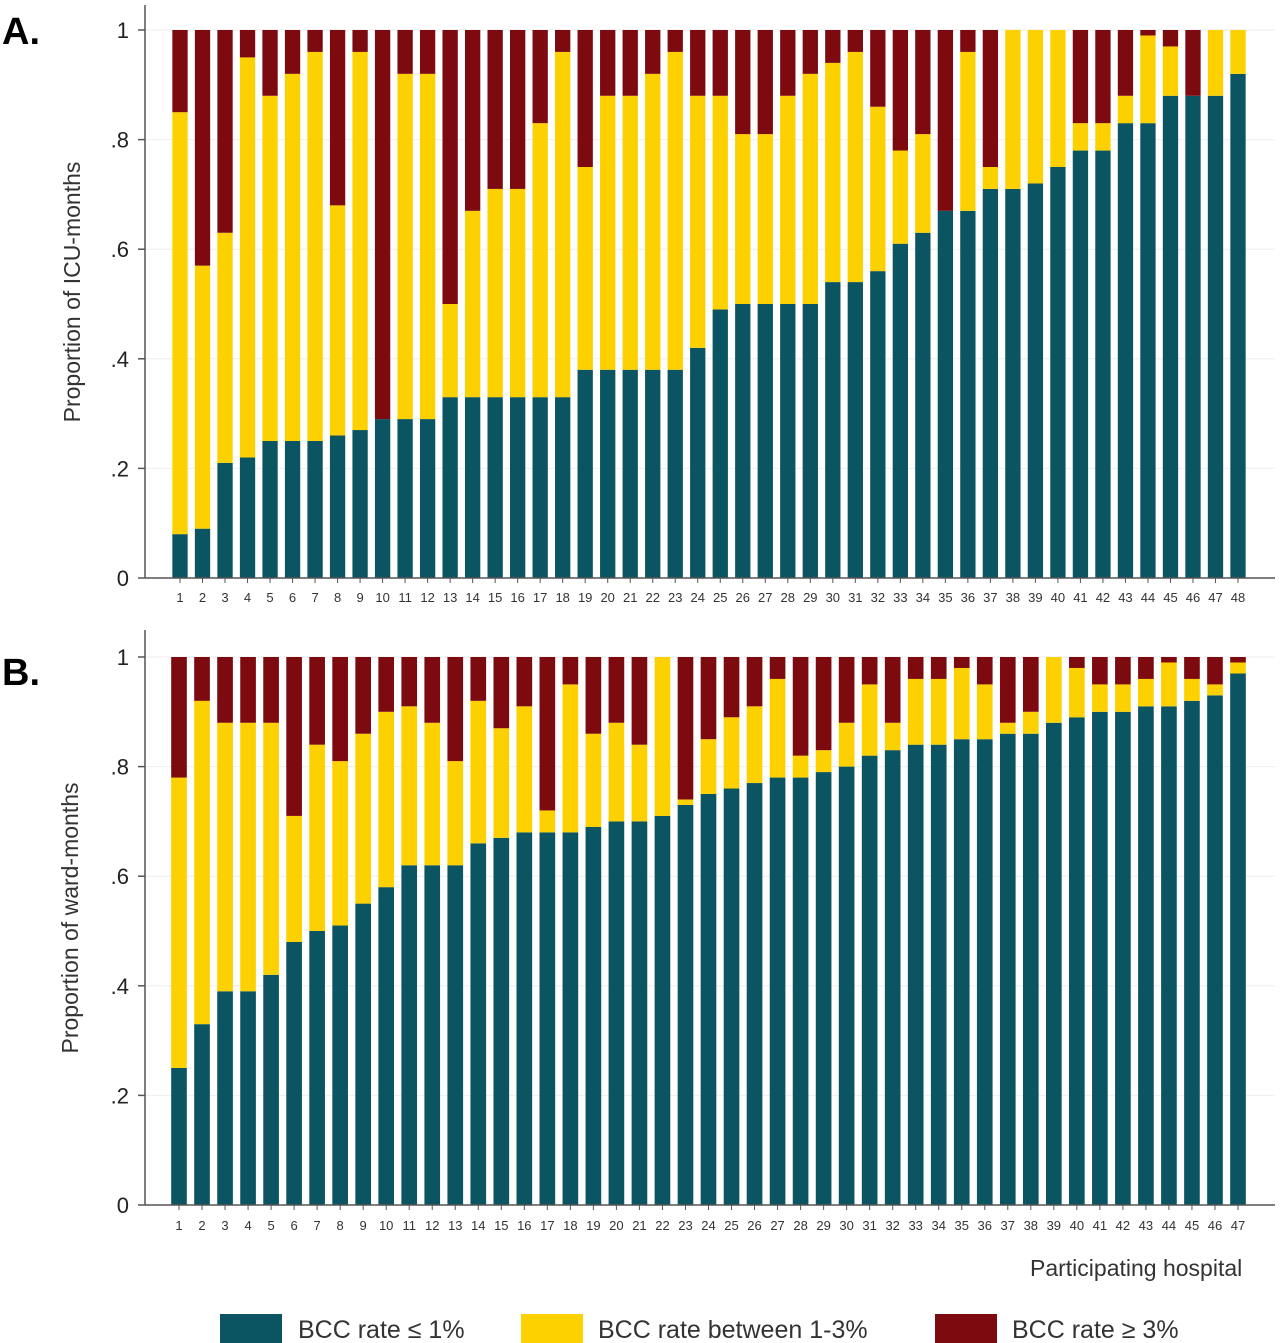 Image resolution: width=1280 pixels, height=1343 pixels. What do you see at coordinates (878, 597) in the screenshot?
I see `x-tick-label: 32` at bounding box center [878, 597].